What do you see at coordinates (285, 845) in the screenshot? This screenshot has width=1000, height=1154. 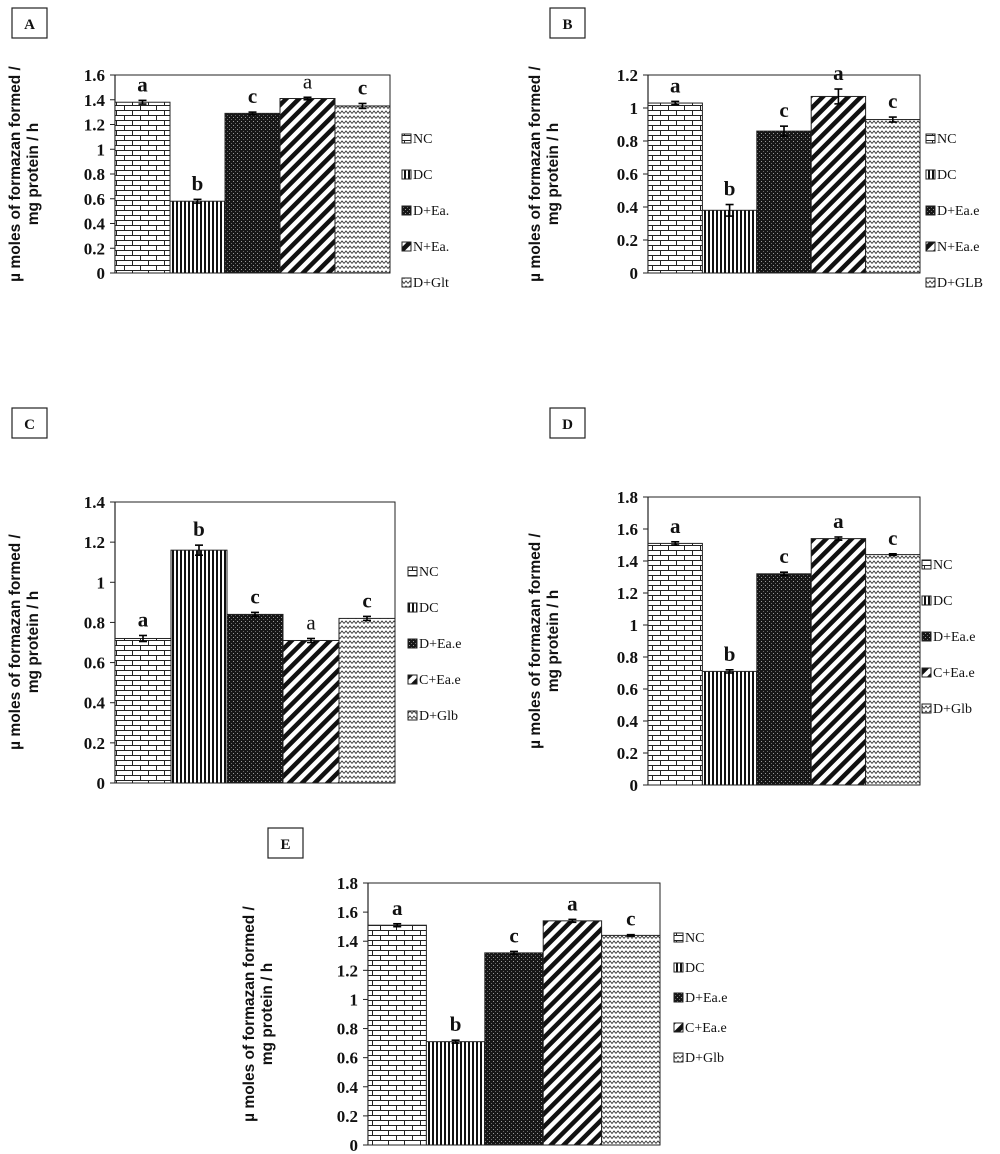 I see `panel-letter: E` at bounding box center [285, 845].